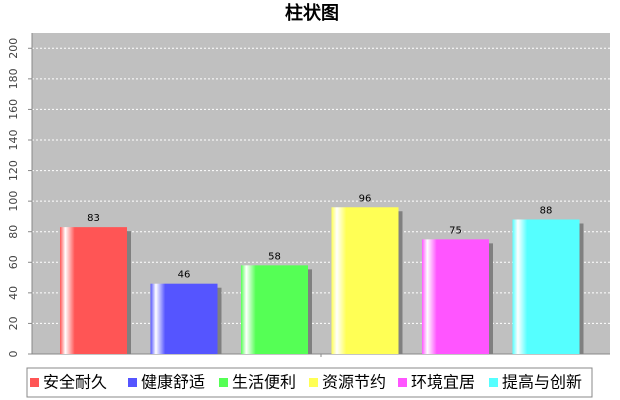 This screenshot has height=400, width=620. I want to click on legend-label: 健康舒适, so click(173, 382).